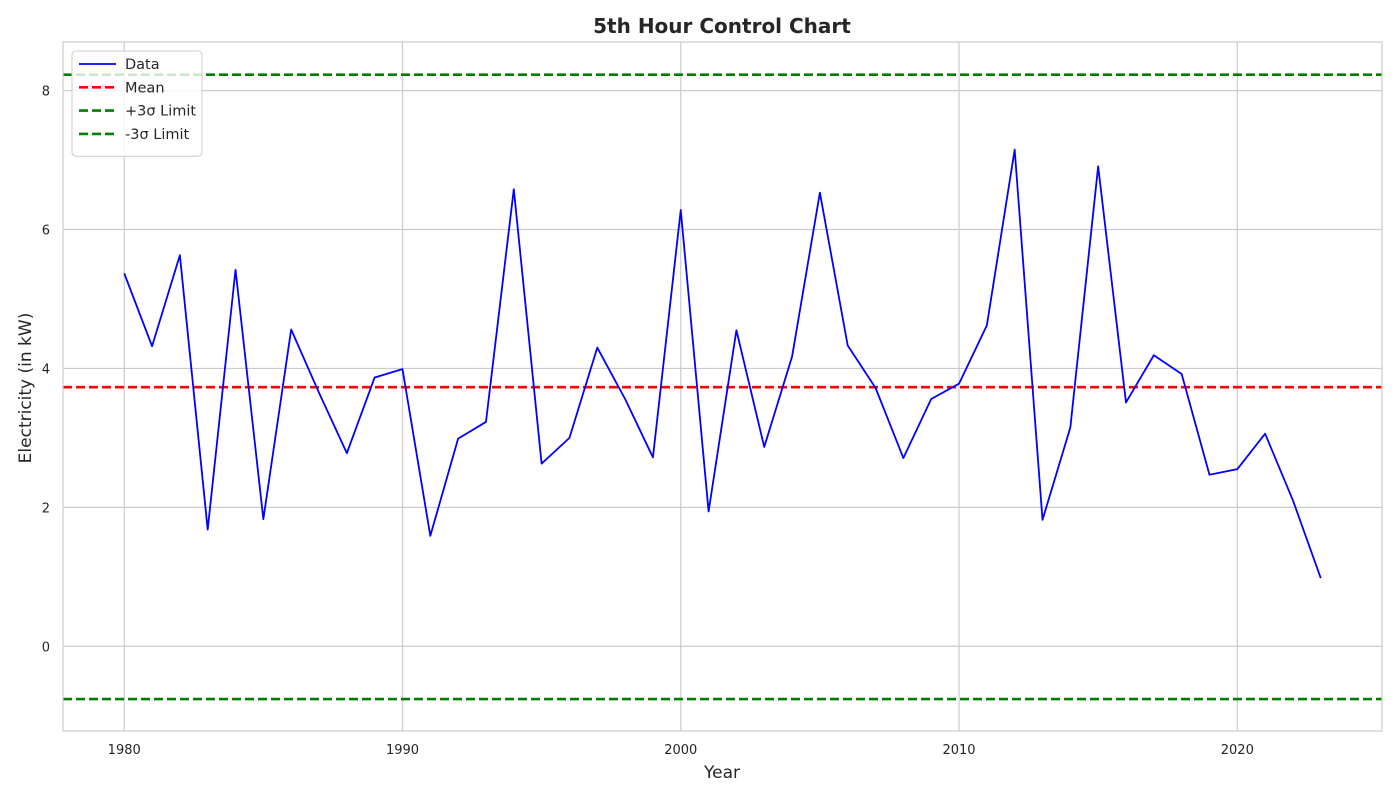 This screenshot has height=800, width=1400. I want to click on legend-label: -3σ Limit, so click(157, 135).